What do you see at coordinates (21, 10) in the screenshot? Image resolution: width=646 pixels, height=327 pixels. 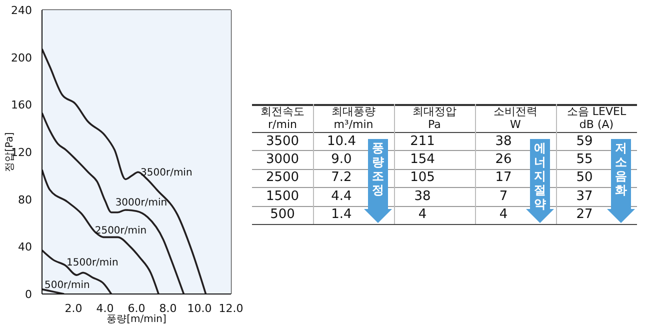 I see `y-tick-label: 240` at bounding box center [21, 10].